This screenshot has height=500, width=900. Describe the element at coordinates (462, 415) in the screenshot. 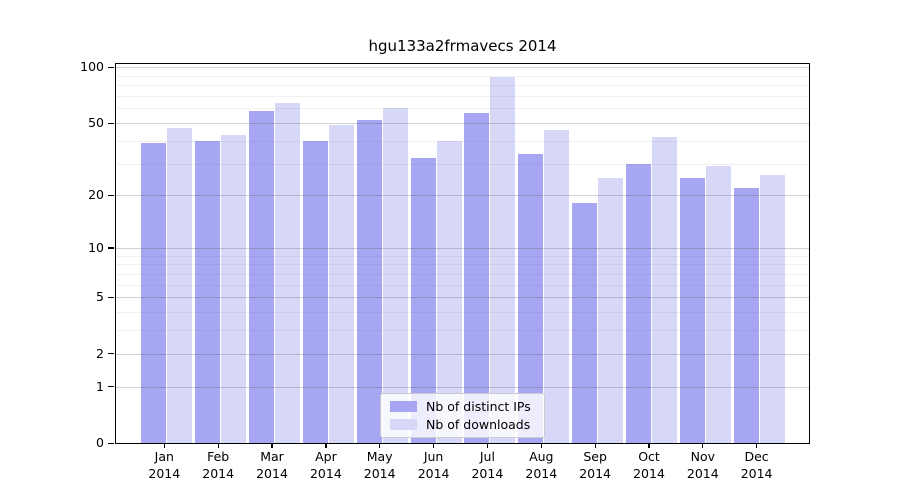

I see `legend: Nb of distinct IPs Nb of downloads` at that location.